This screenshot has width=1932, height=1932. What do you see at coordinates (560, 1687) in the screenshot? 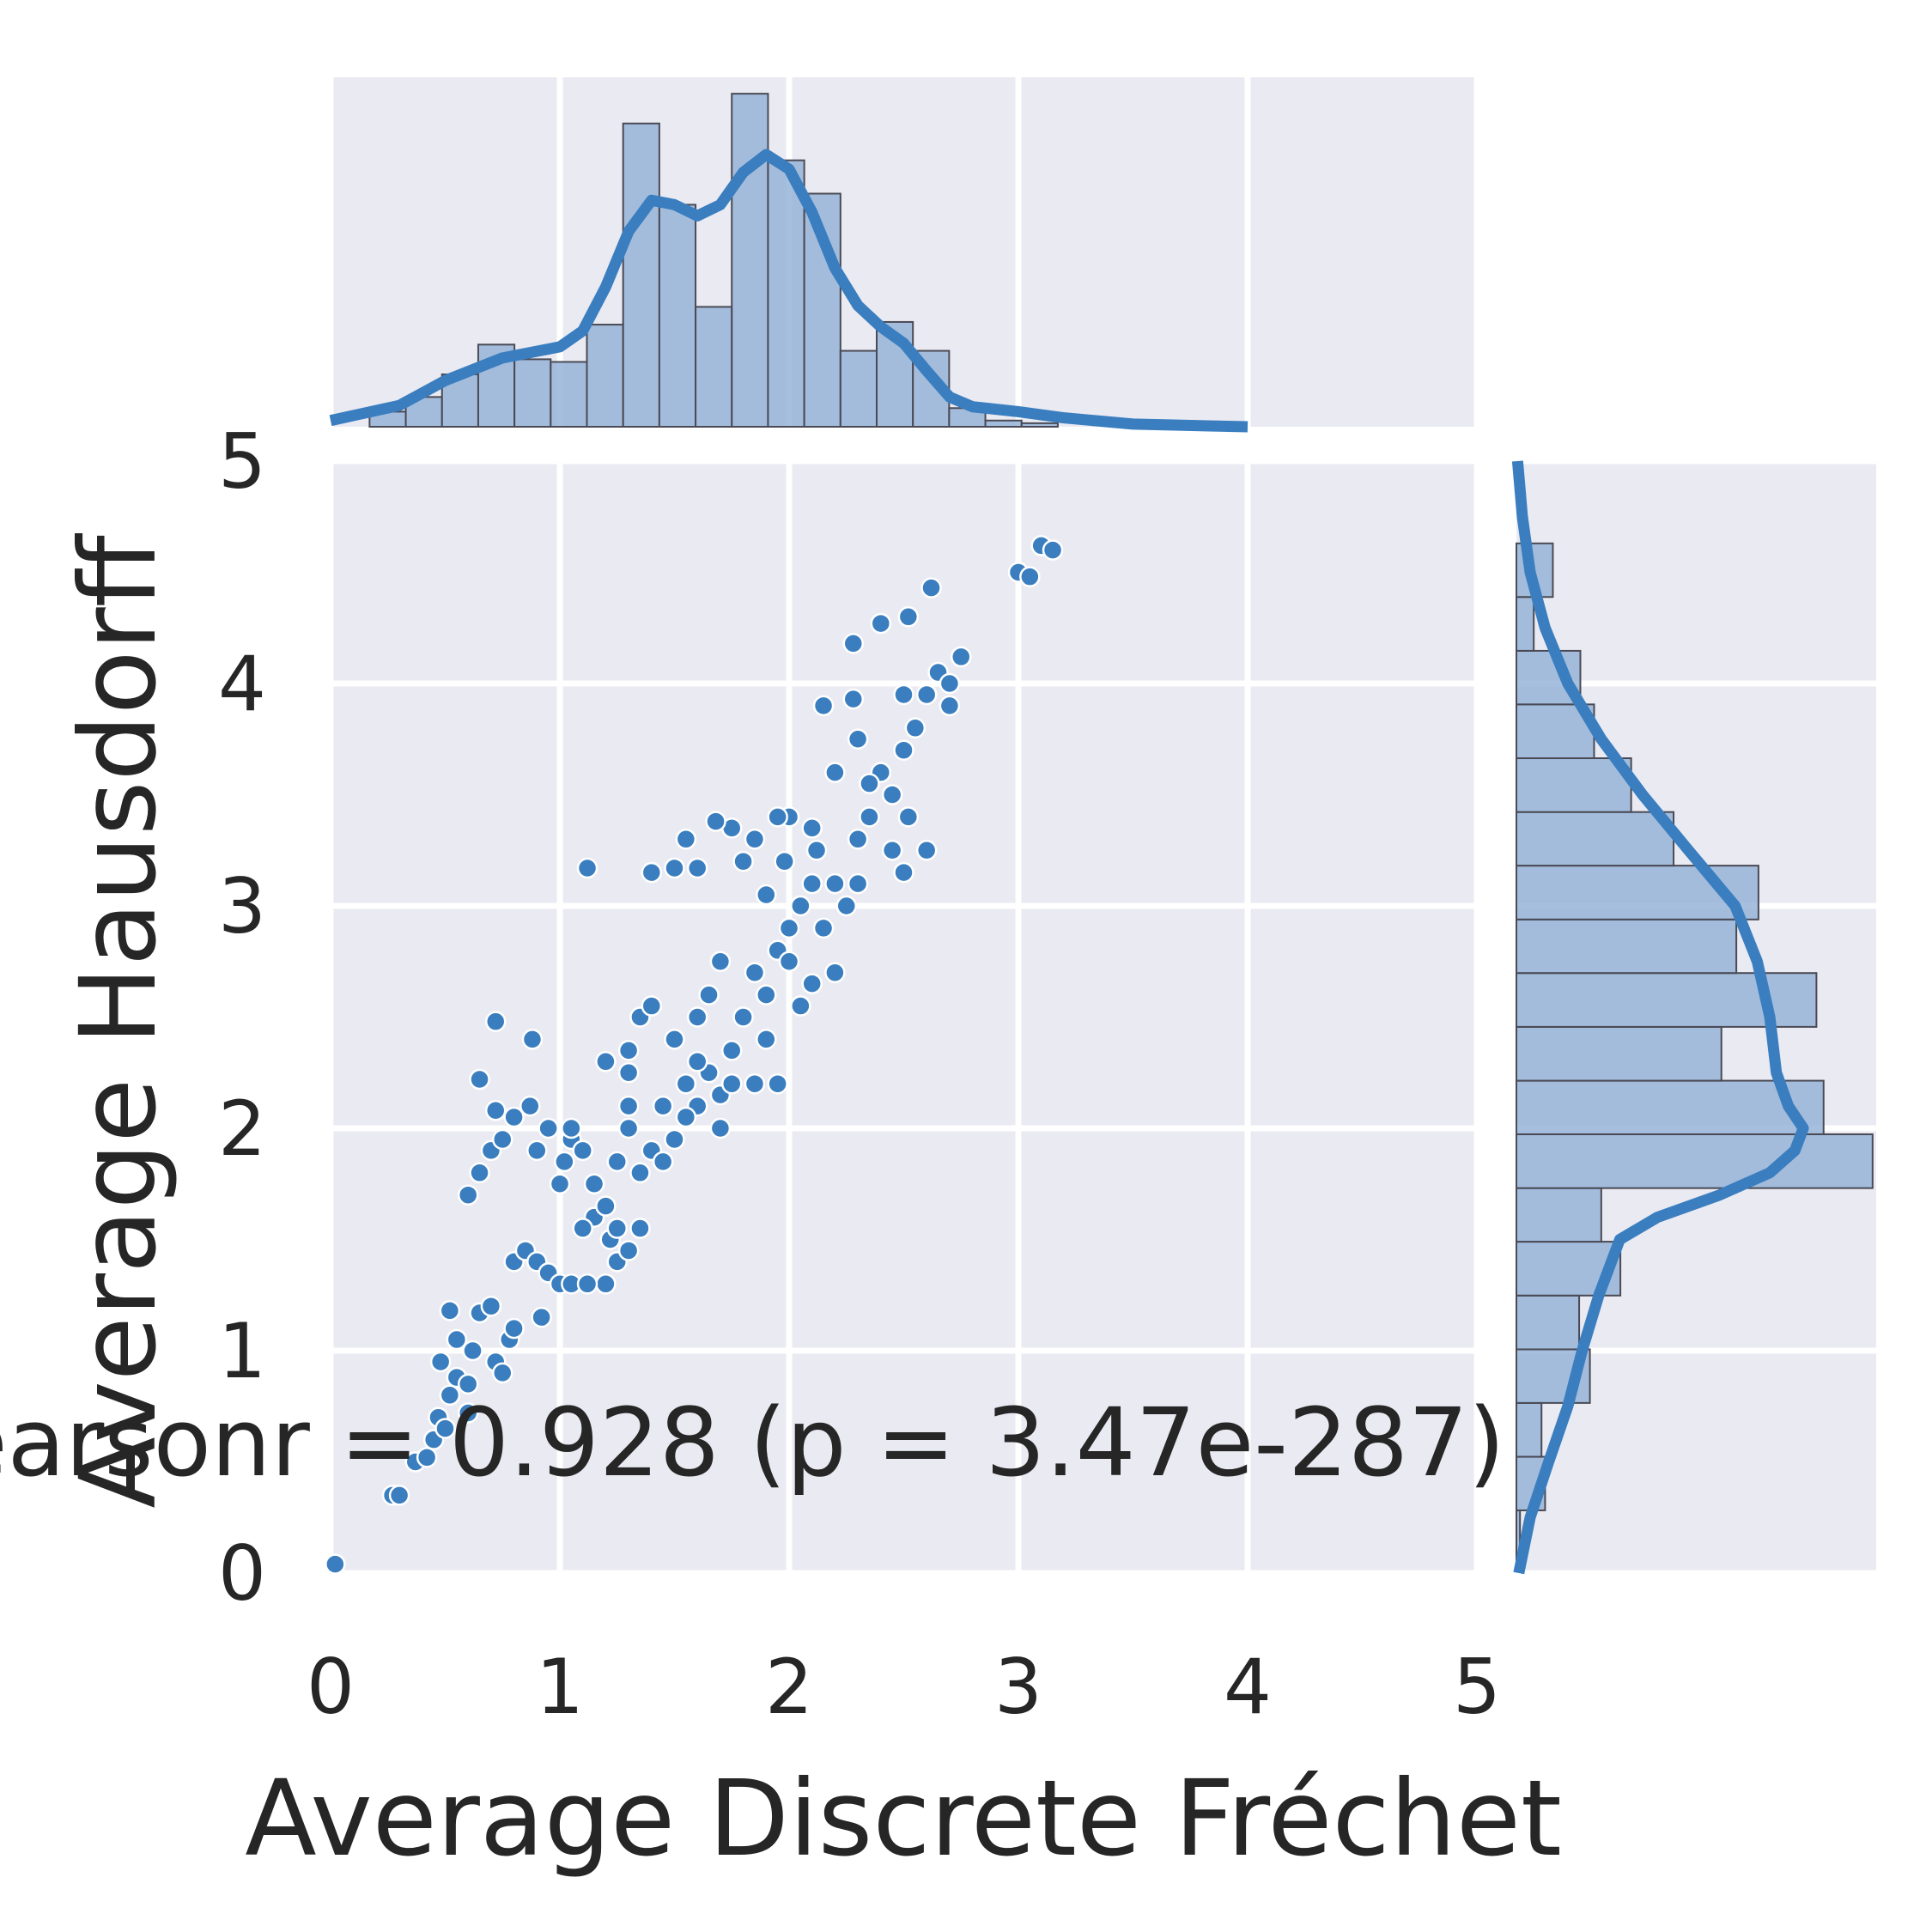
I see `x-tick-label: 1` at bounding box center [560, 1687].